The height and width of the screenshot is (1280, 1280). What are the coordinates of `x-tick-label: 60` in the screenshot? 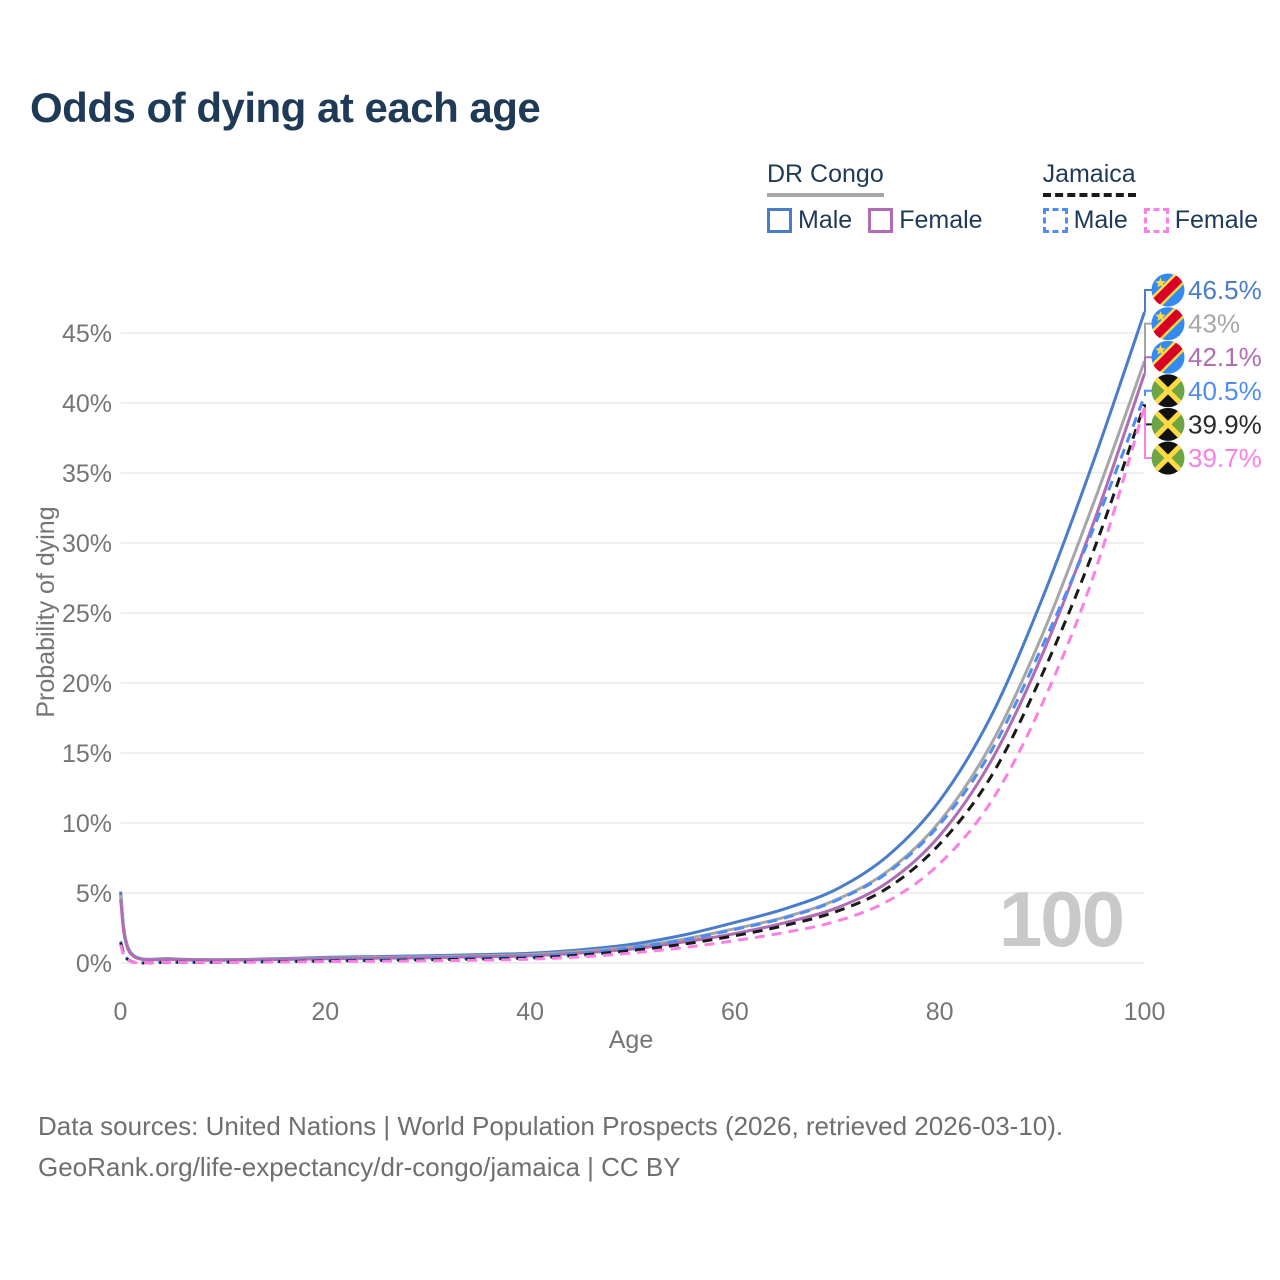 It's located at (735, 1012).